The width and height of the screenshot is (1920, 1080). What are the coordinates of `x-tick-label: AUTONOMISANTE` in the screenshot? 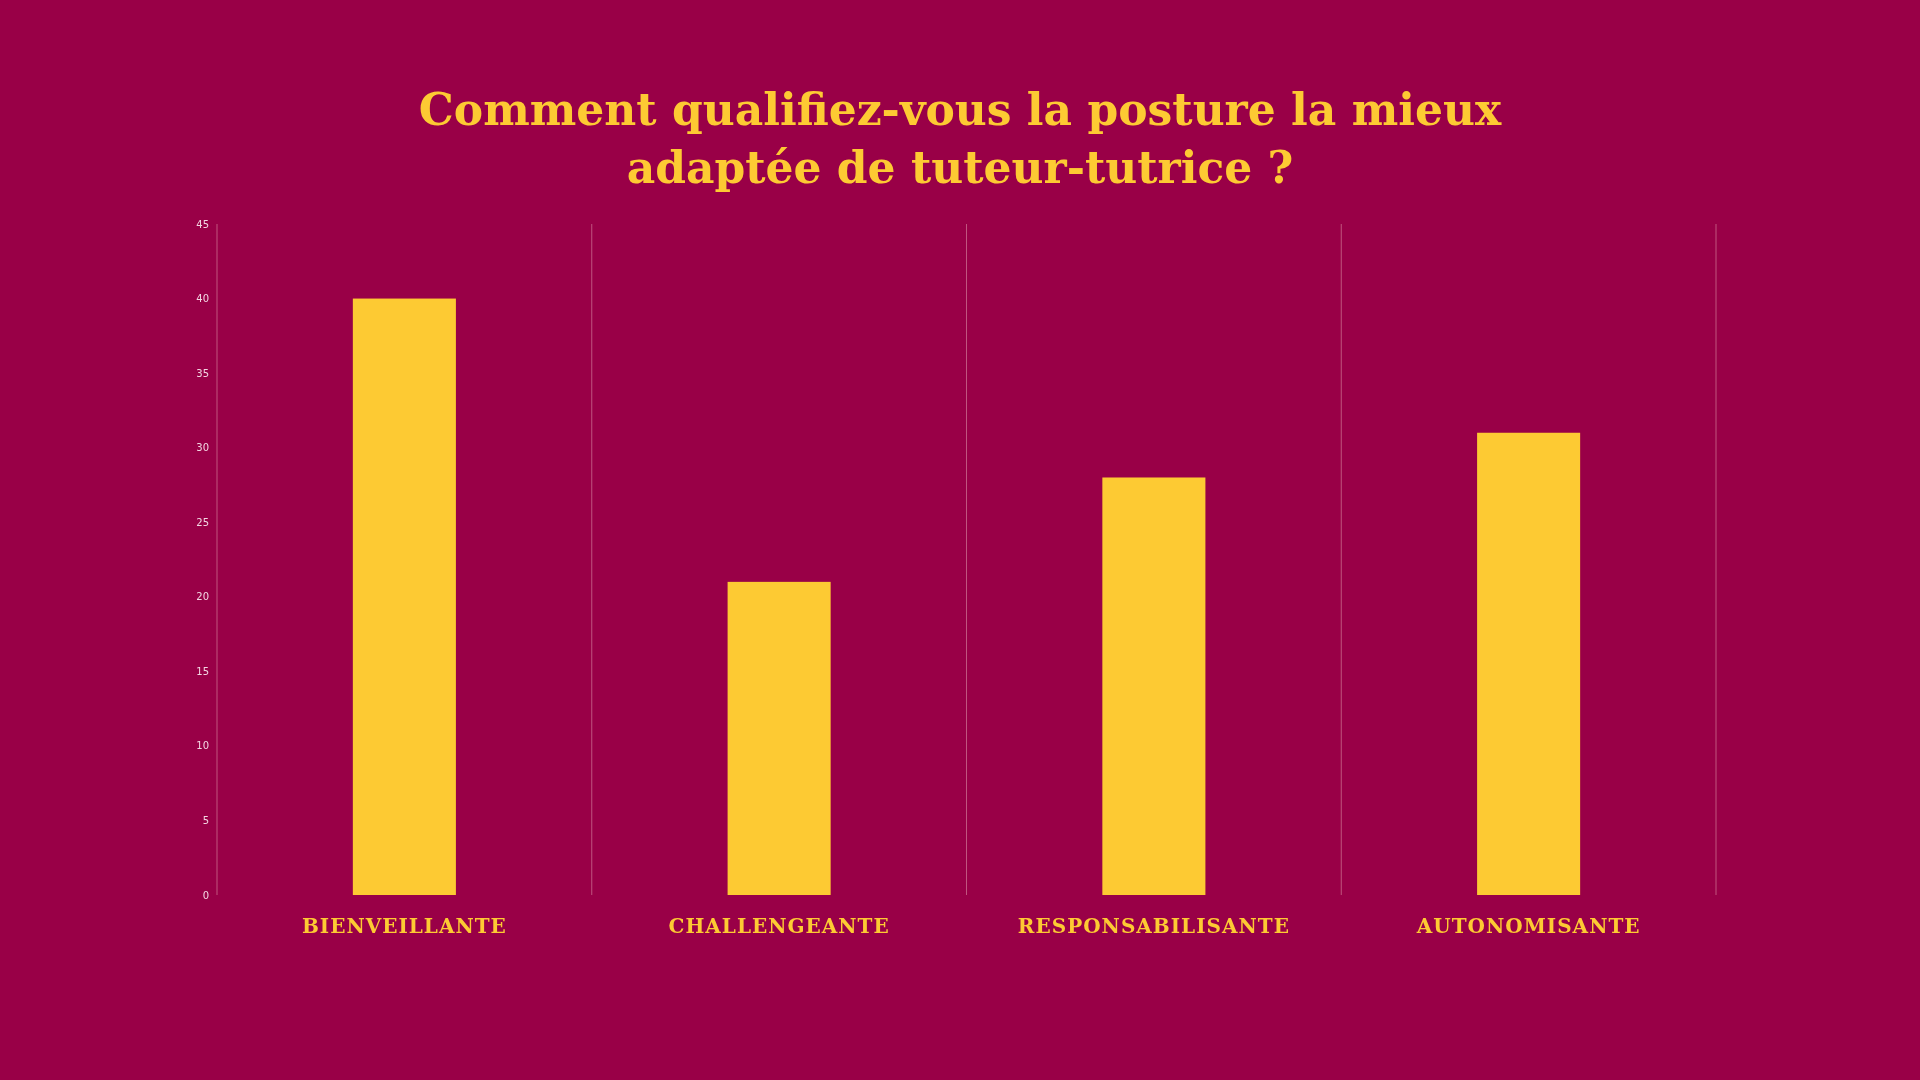 It's located at (1528, 926).